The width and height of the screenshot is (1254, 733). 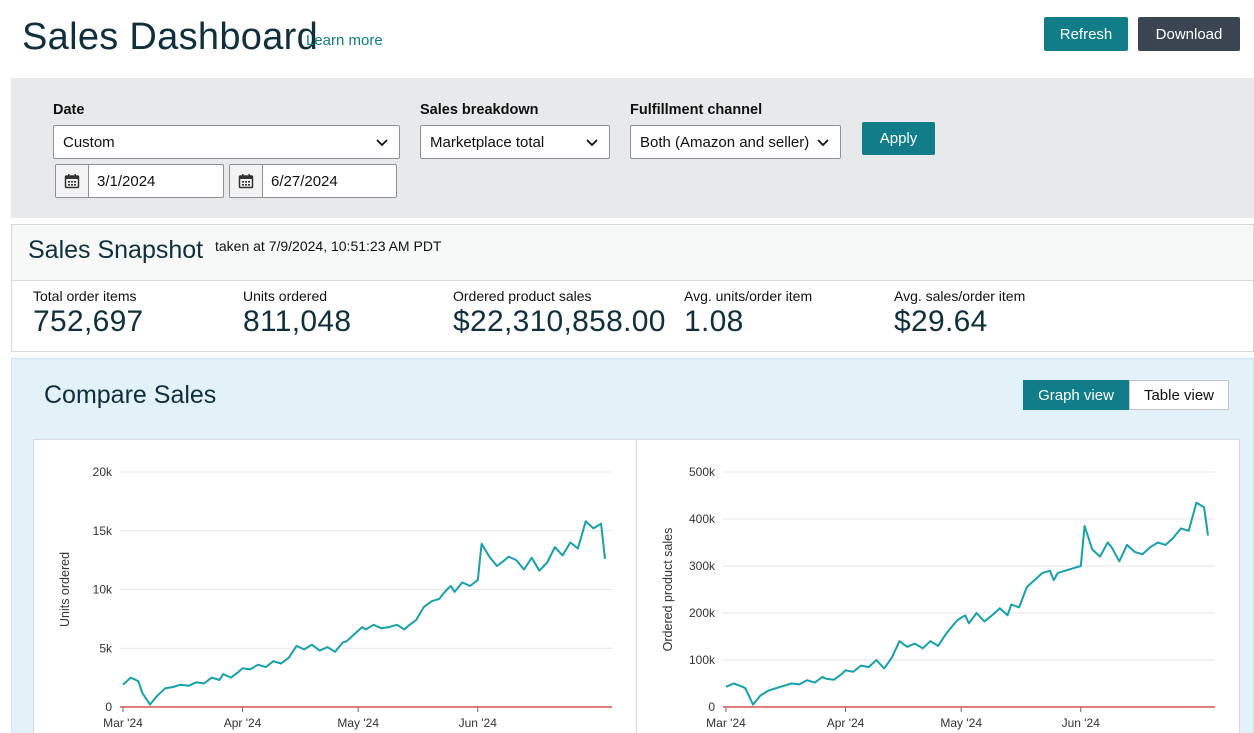 I want to click on metric-label: Avg. sales/order item, so click(x=960, y=296).